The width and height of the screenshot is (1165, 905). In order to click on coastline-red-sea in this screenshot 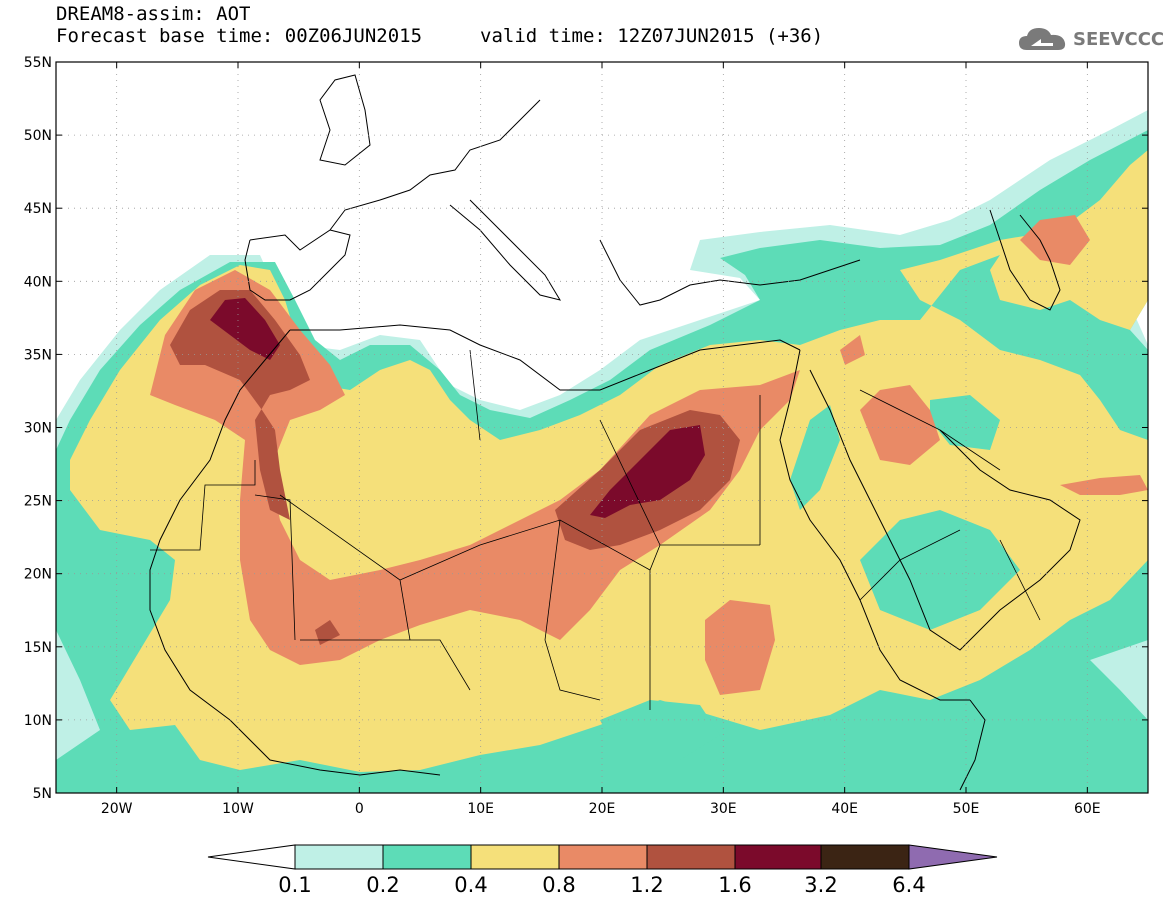, I will do `click(874, 525)`.